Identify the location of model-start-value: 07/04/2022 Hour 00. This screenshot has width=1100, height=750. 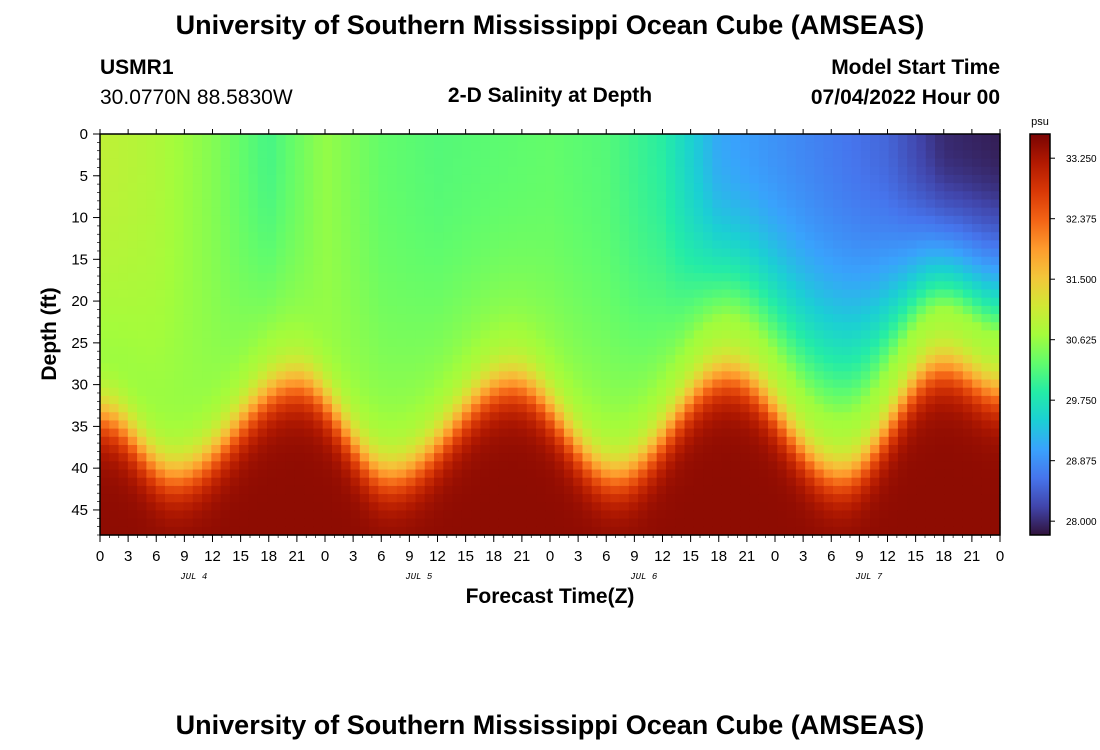
(905, 97).